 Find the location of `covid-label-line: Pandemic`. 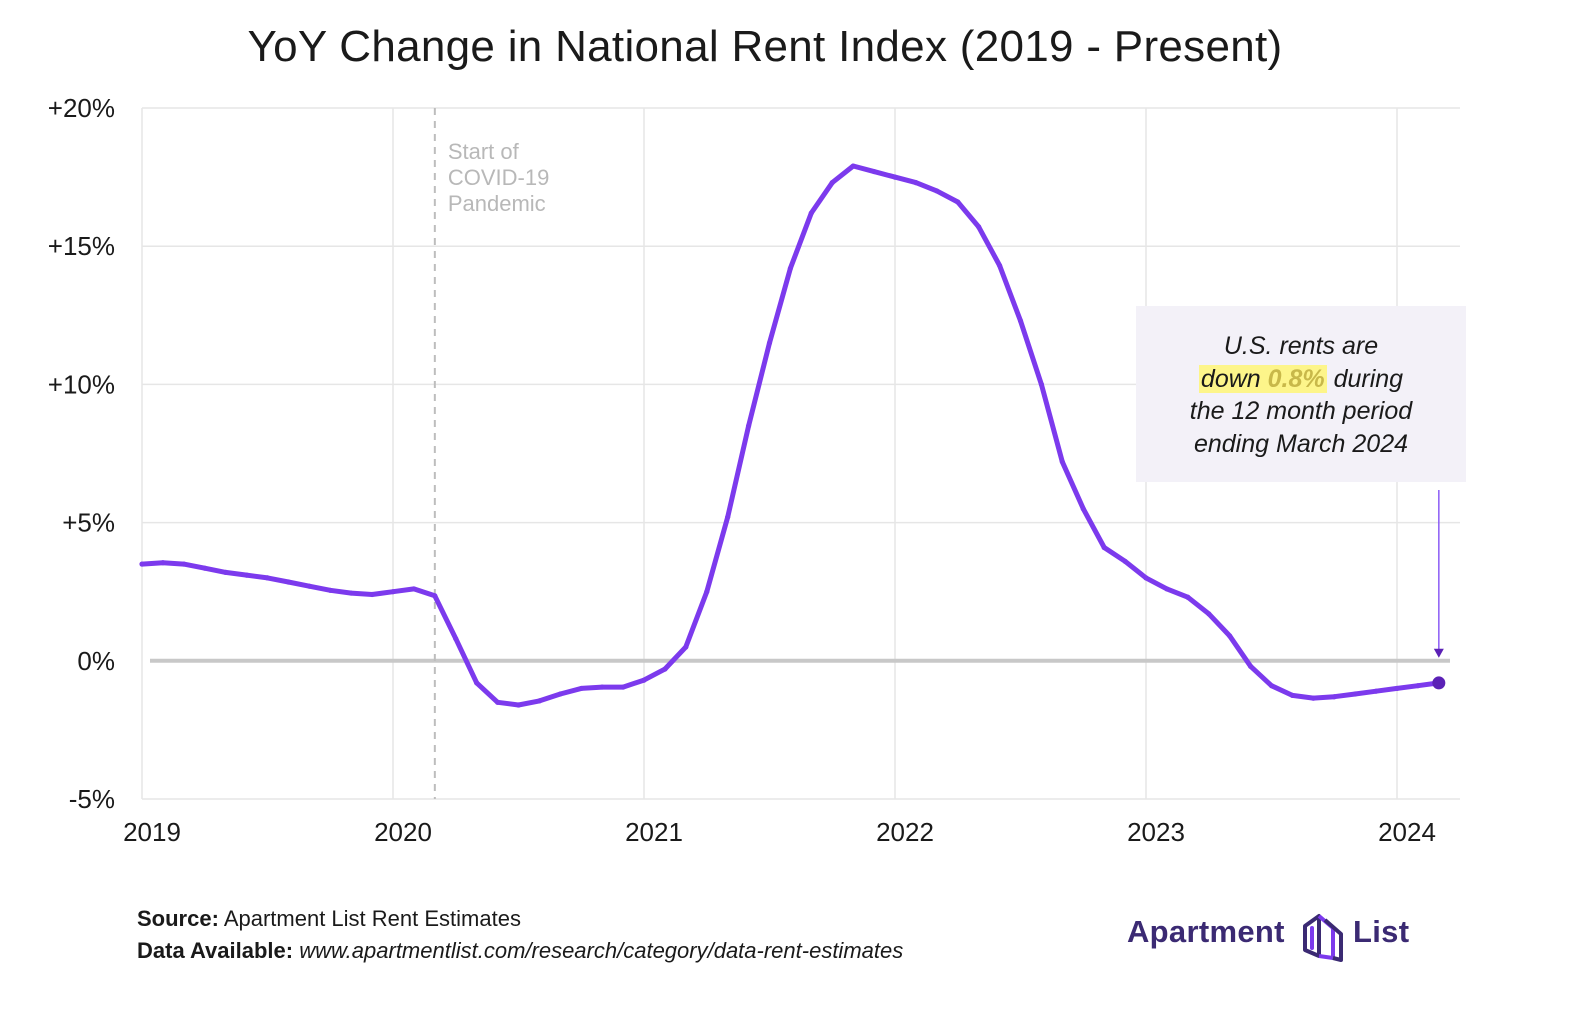

covid-label-line: Pandemic is located at coordinates (497, 203).